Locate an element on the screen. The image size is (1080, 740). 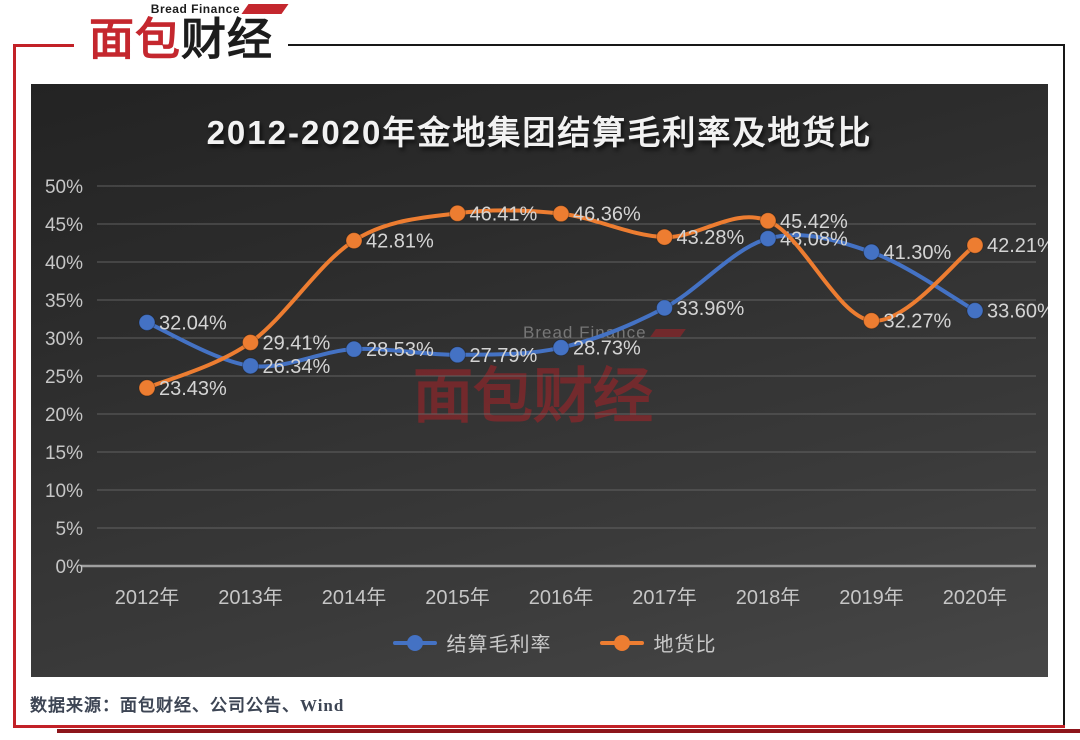
logo-wordmark-red: 面包 is located at coordinates (134, 39).